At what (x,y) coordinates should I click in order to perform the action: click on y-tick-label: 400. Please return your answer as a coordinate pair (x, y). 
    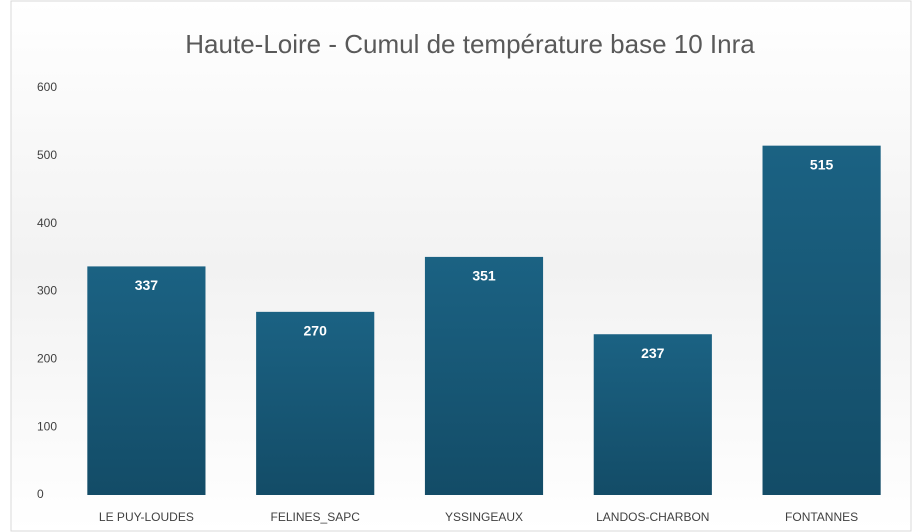
    Looking at the image, I should click on (47, 223).